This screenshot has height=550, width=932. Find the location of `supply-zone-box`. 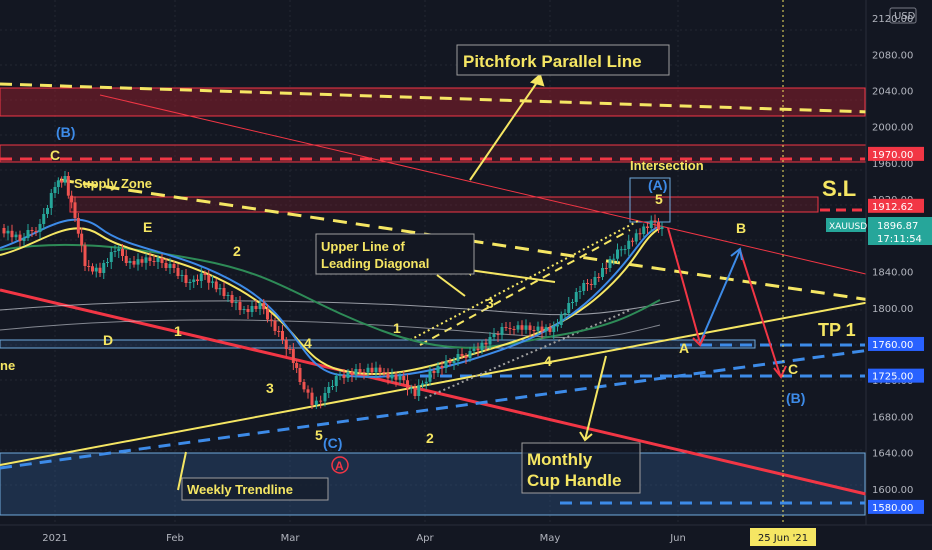

supply-zone-box is located at coordinates (444, 204).